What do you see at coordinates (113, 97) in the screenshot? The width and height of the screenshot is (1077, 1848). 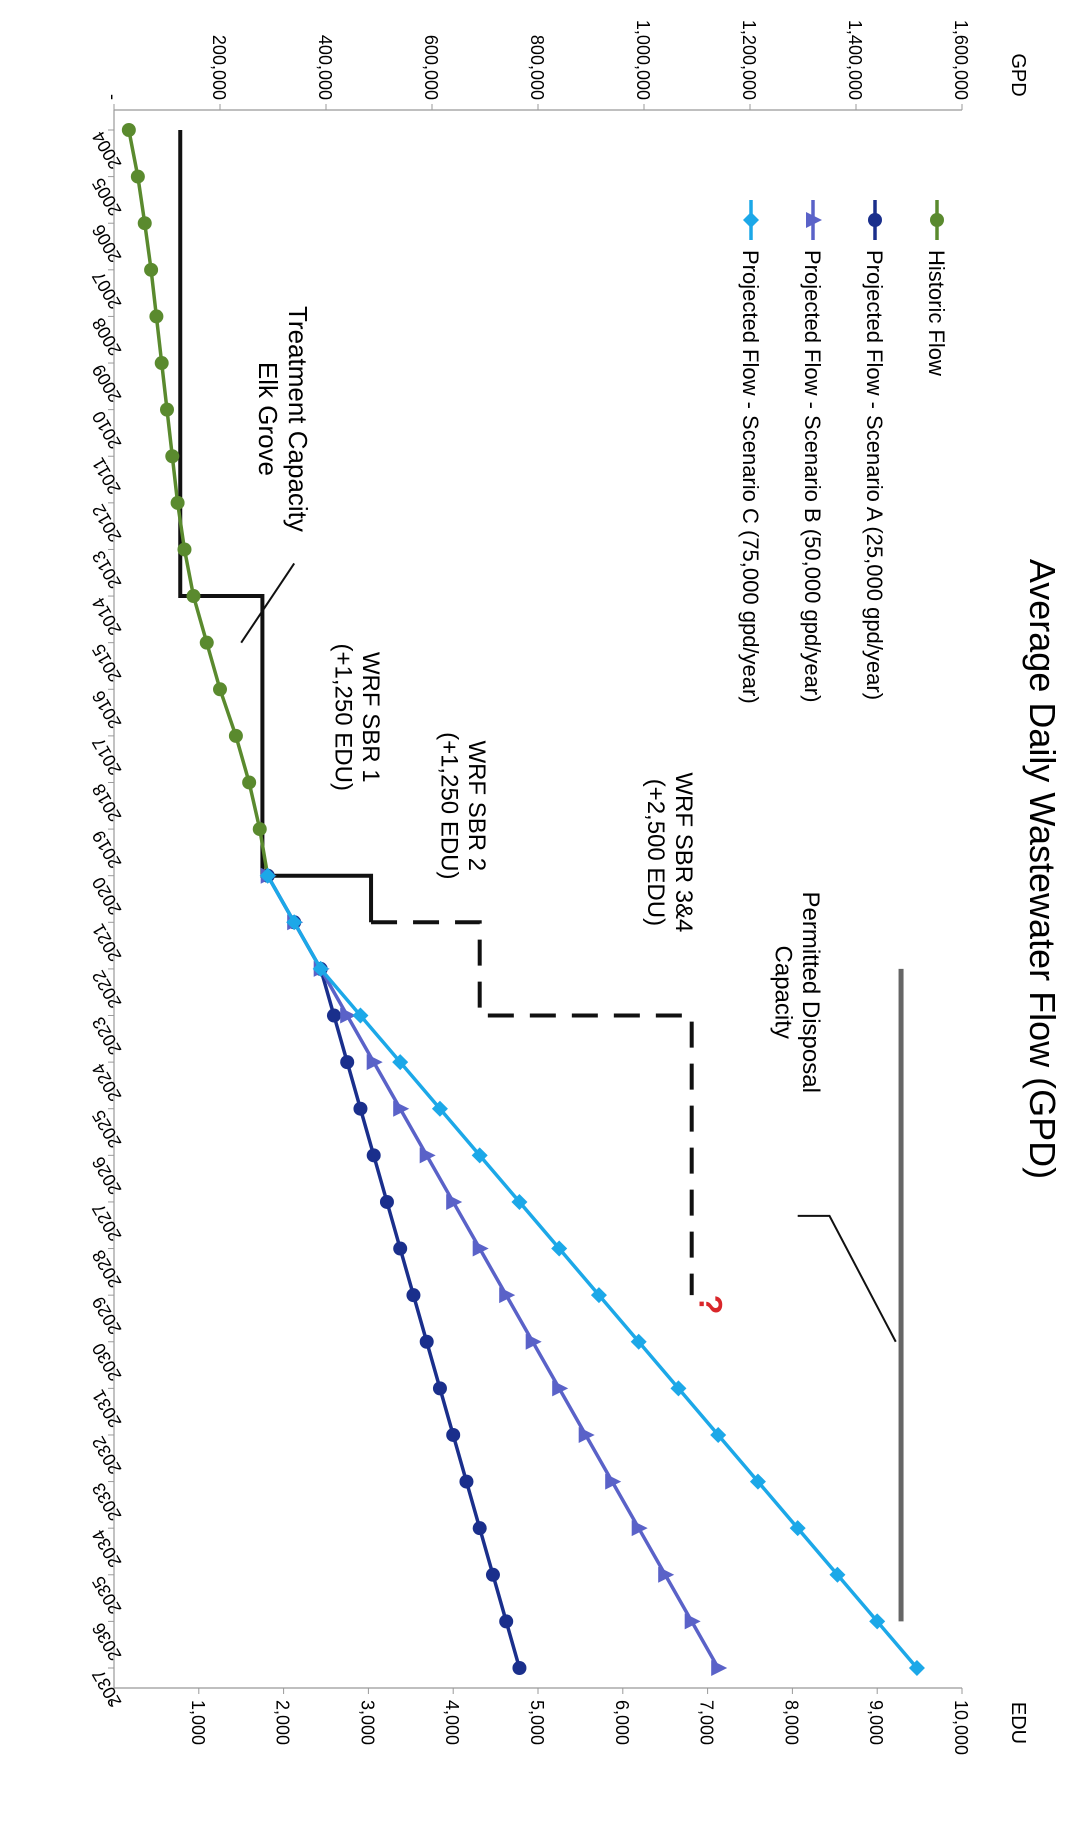 I see `gpd-tick-label: -` at bounding box center [113, 97].